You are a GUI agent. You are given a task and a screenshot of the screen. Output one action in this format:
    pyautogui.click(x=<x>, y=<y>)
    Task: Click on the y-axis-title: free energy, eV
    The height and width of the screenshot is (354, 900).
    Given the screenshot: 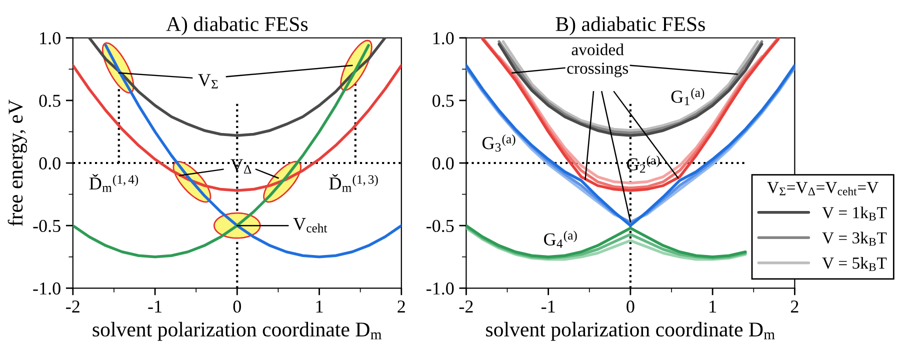 What is the action you would take?
    pyautogui.click(x=17, y=163)
    